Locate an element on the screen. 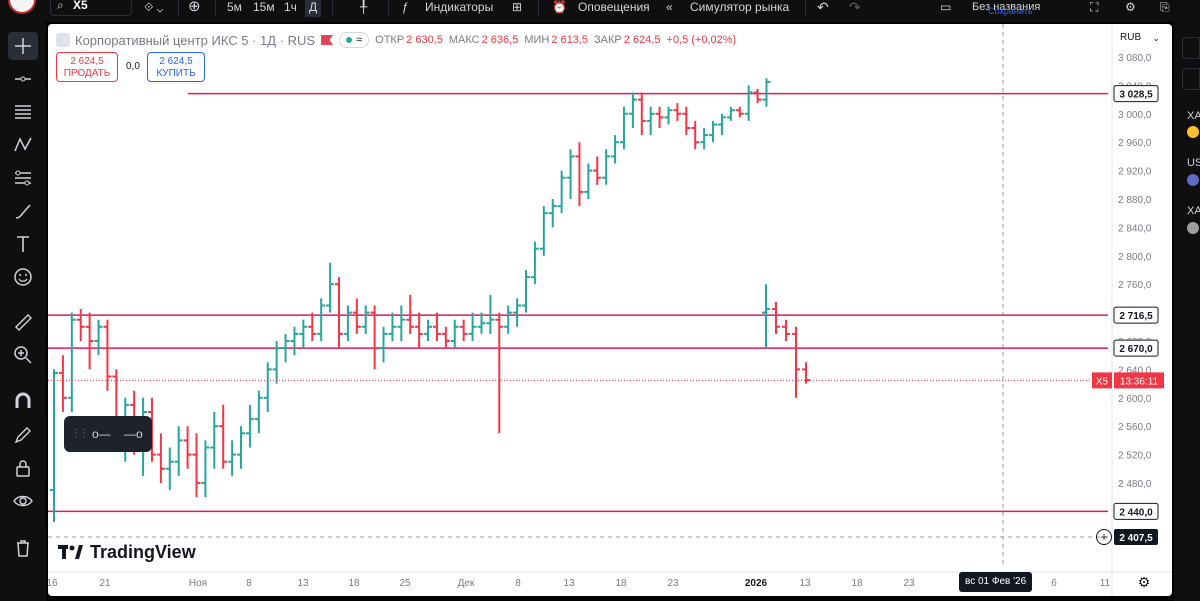 This screenshot has height=601, width=1200. undo-icon: ↶ is located at coordinates (823, 7).